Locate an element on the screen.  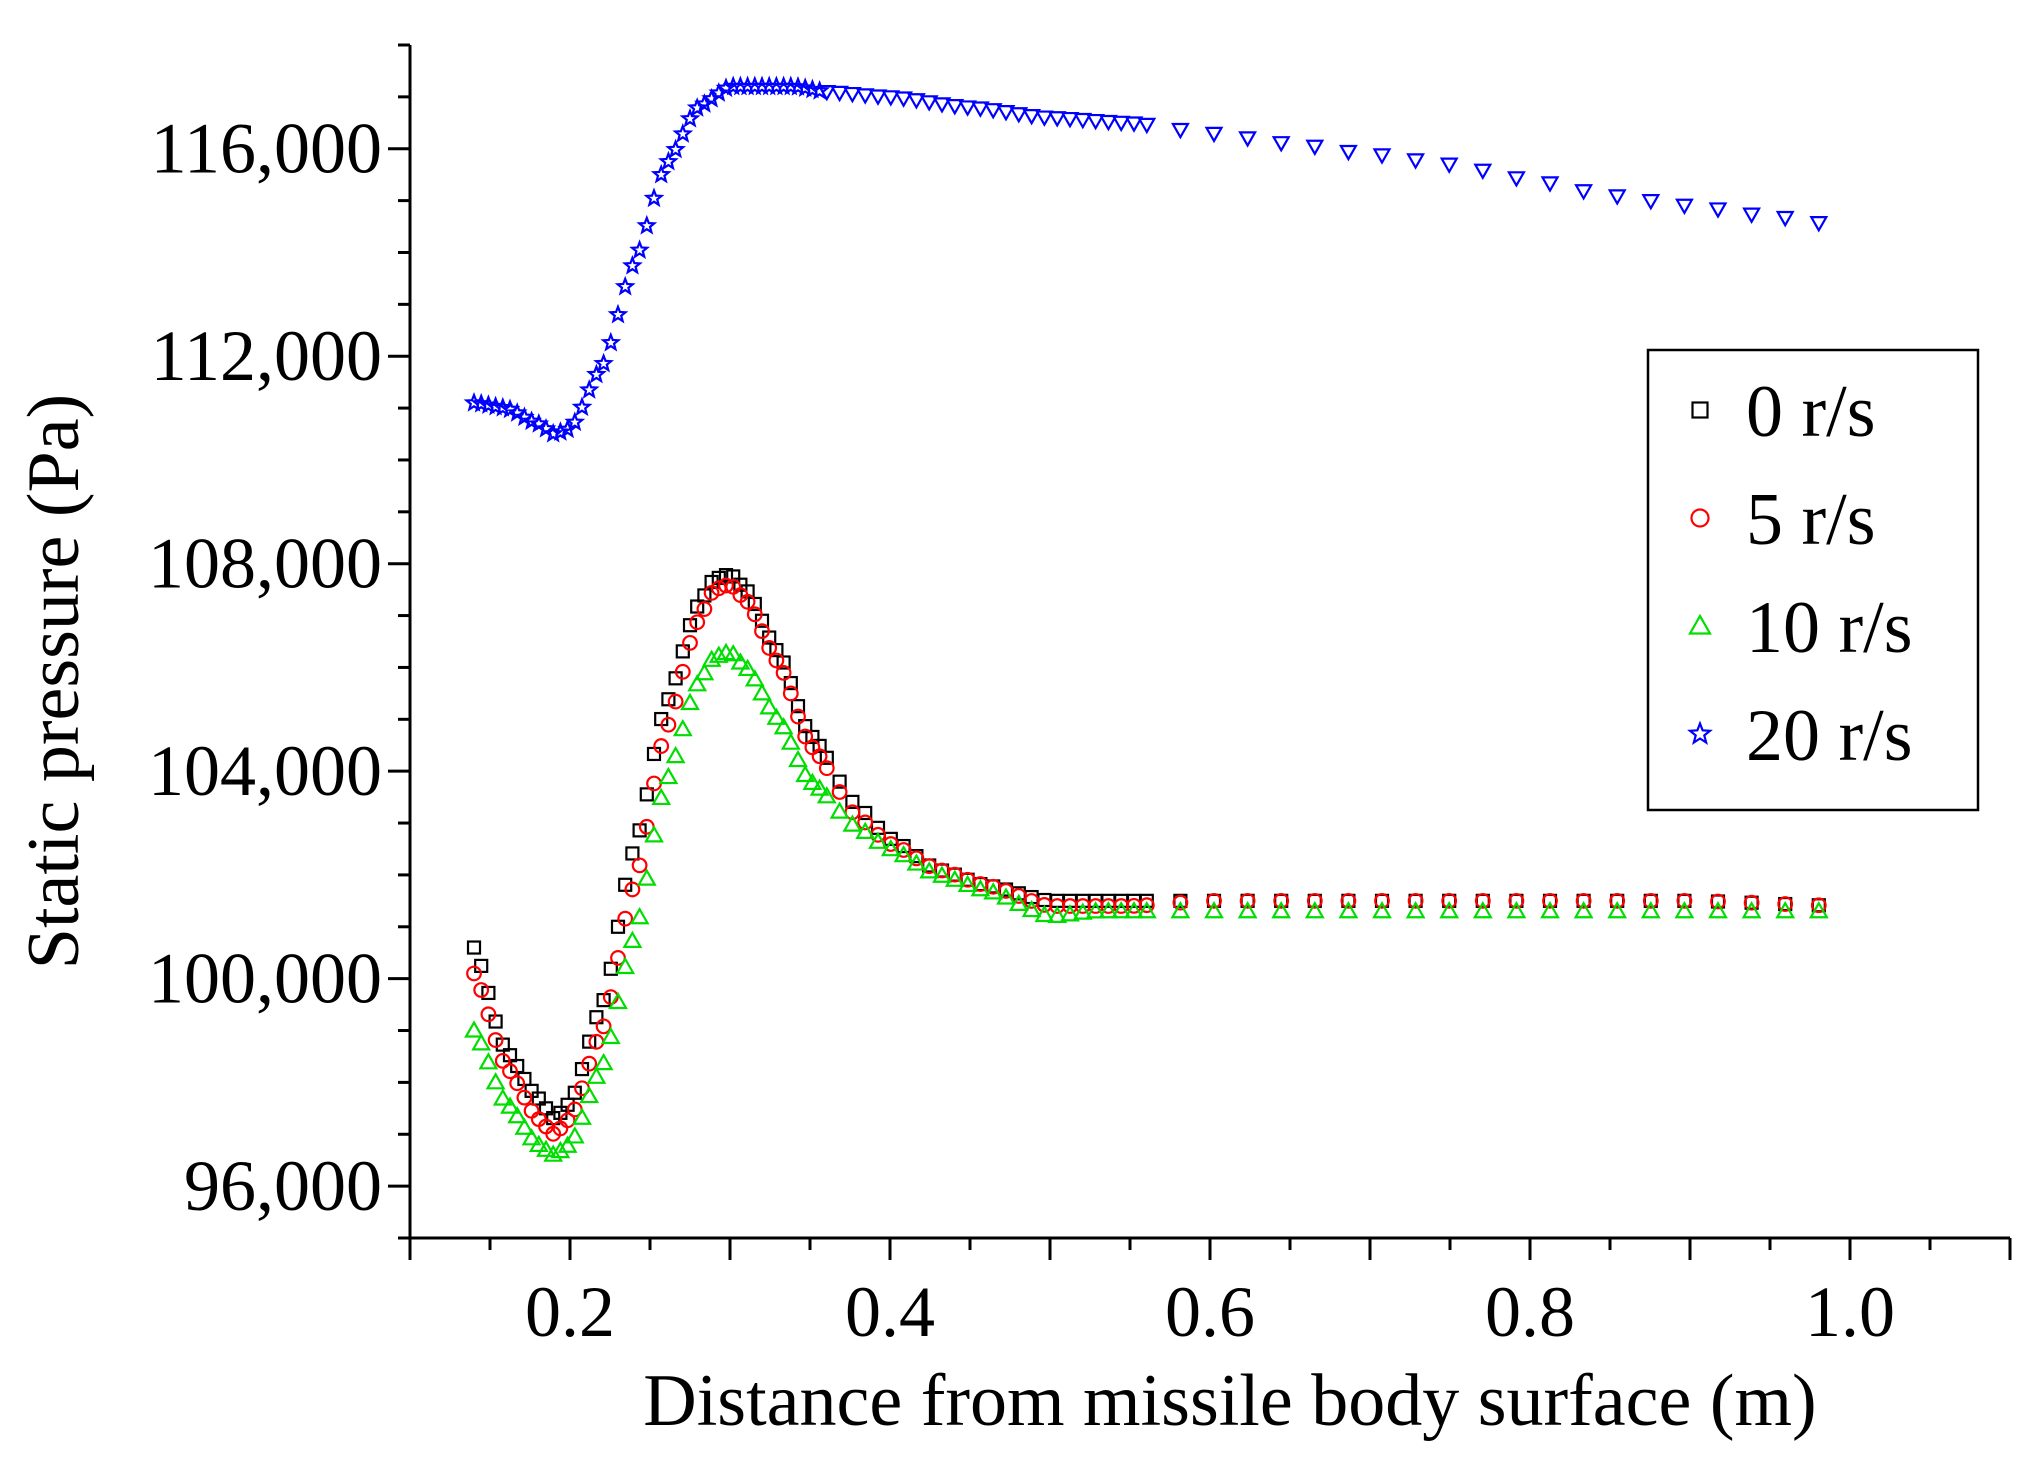
legend-items: 0 r/s 5 r/s 10 r/s 20 r/s is located at coordinates (1800, 574).